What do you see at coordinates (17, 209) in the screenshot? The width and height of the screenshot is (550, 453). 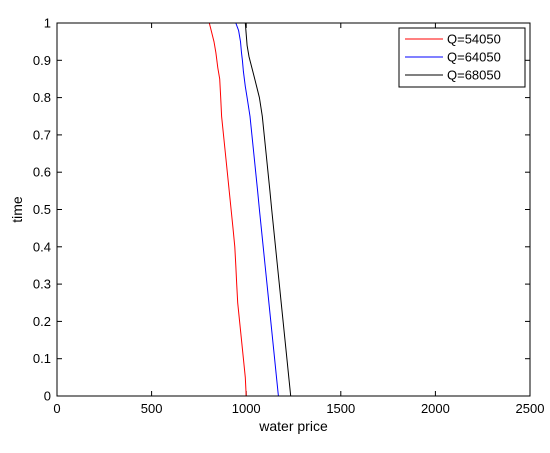 I see `y-axis-label: time` at bounding box center [17, 209].